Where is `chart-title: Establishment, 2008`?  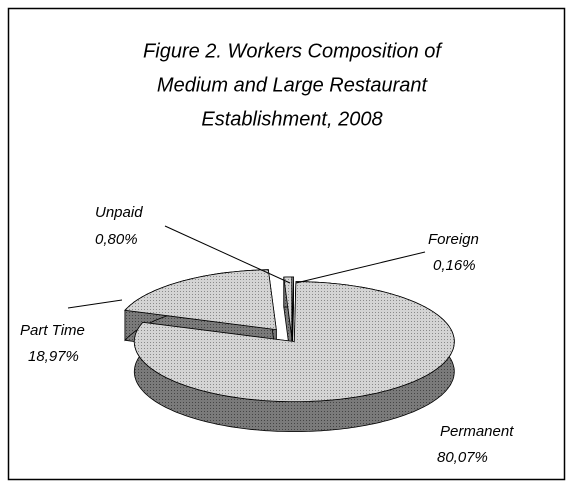
chart-title: Establishment, 2008 is located at coordinates (291, 119).